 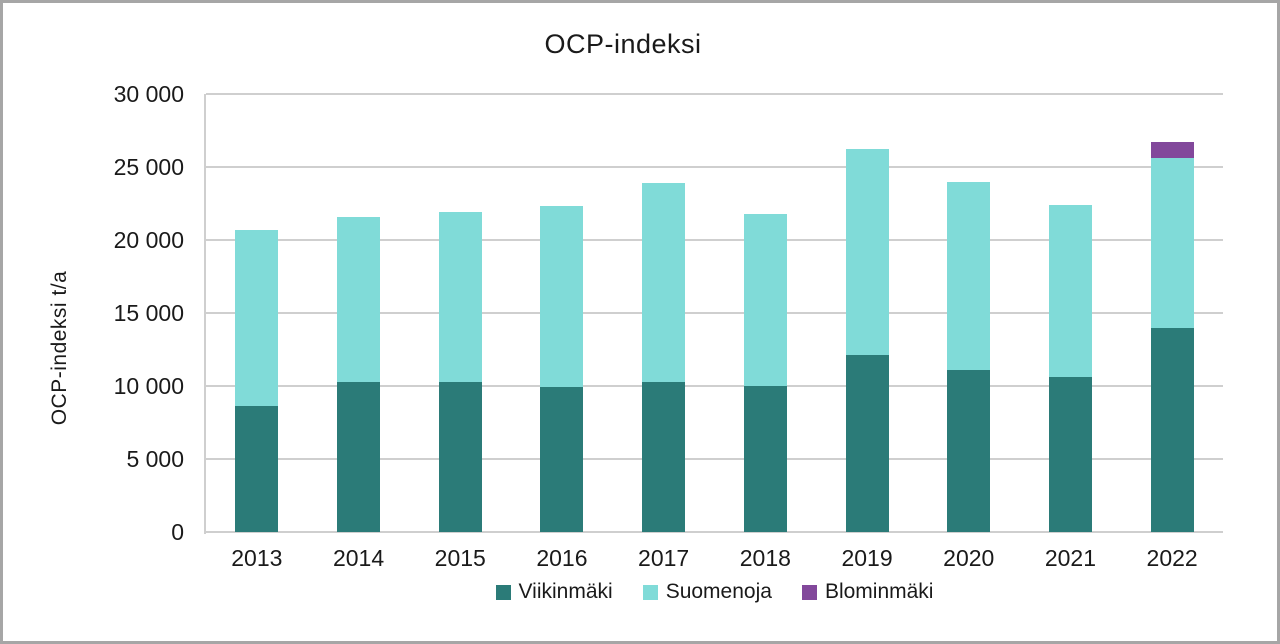 I want to click on bar-segment-suomenoja-2015, so click(x=460, y=297).